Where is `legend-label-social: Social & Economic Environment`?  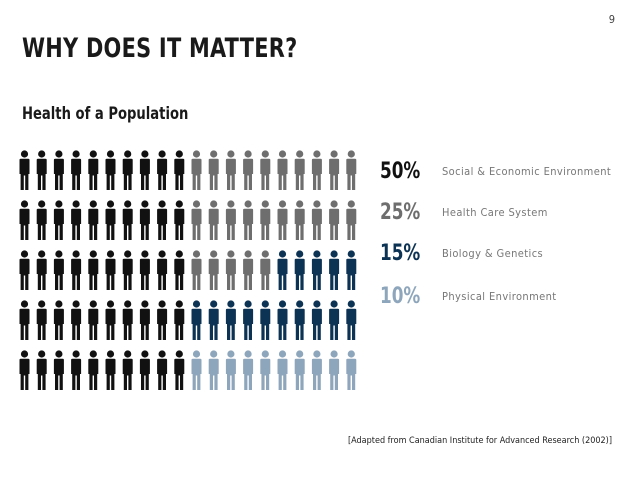
legend-label-social: Social & Economic Environment is located at coordinates (527, 171).